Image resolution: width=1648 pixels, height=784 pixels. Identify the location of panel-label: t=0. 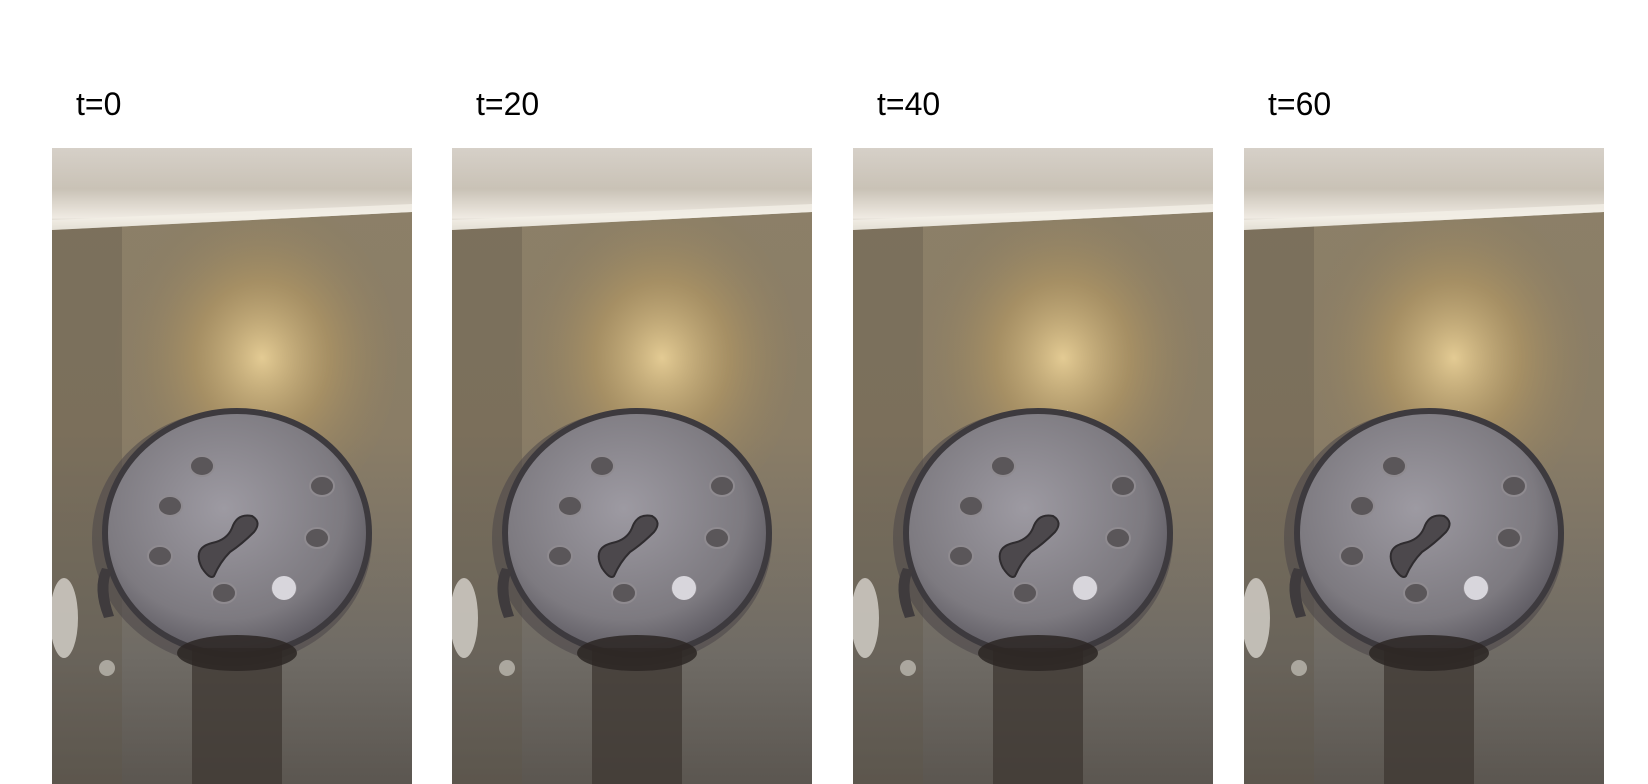
(99, 104).